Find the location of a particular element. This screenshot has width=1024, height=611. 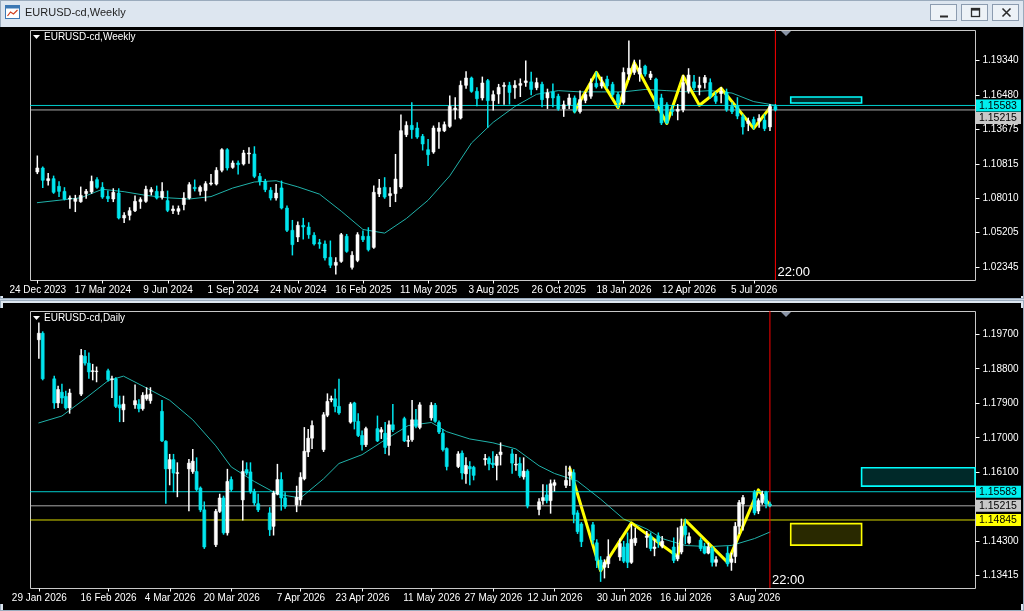

y-tick-label: 1.18800 is located at coordinates (1001, 368).